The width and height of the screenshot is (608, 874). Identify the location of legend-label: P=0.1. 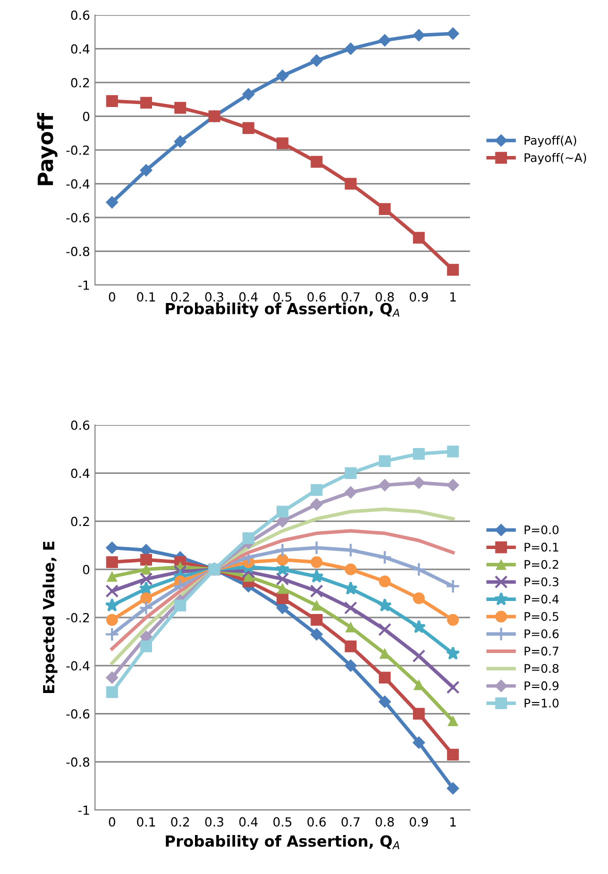
(541, 547).